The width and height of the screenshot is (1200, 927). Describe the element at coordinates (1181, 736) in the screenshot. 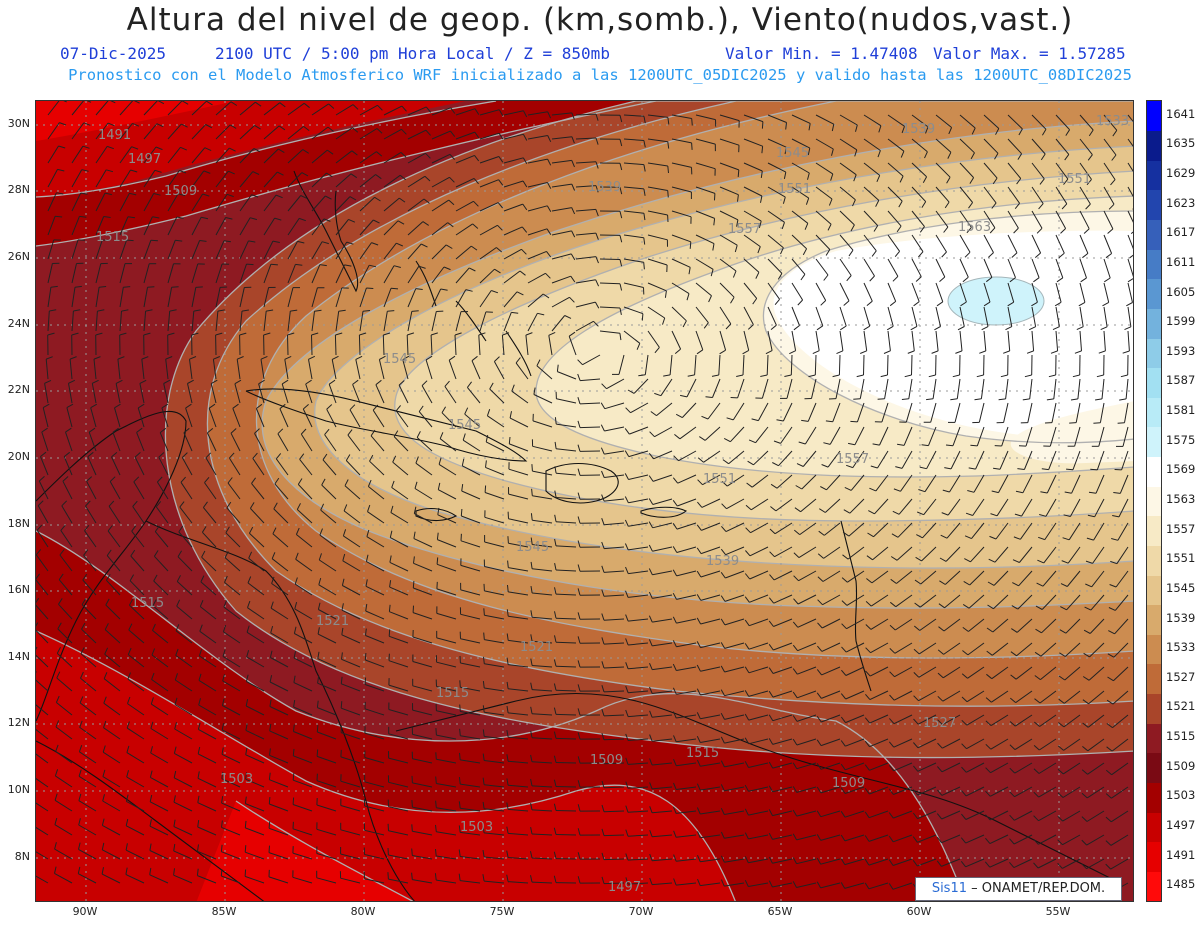

I see `color-scale-label: 1515` at that location.